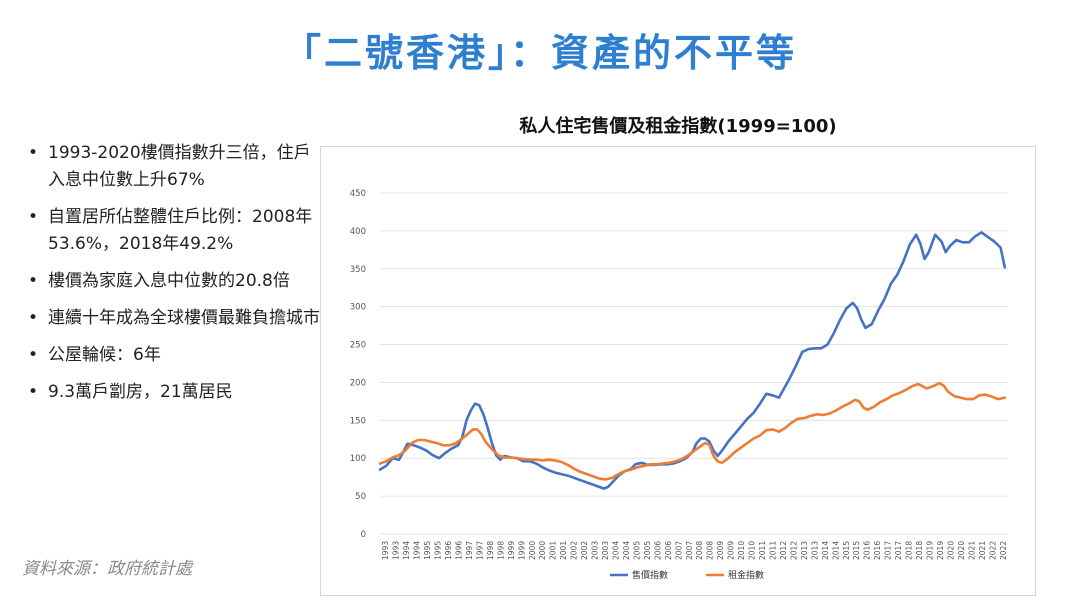 The width and height of the screenshot is (1080, 604). I want to click on y-tick-label: 0, so click(363, 535).